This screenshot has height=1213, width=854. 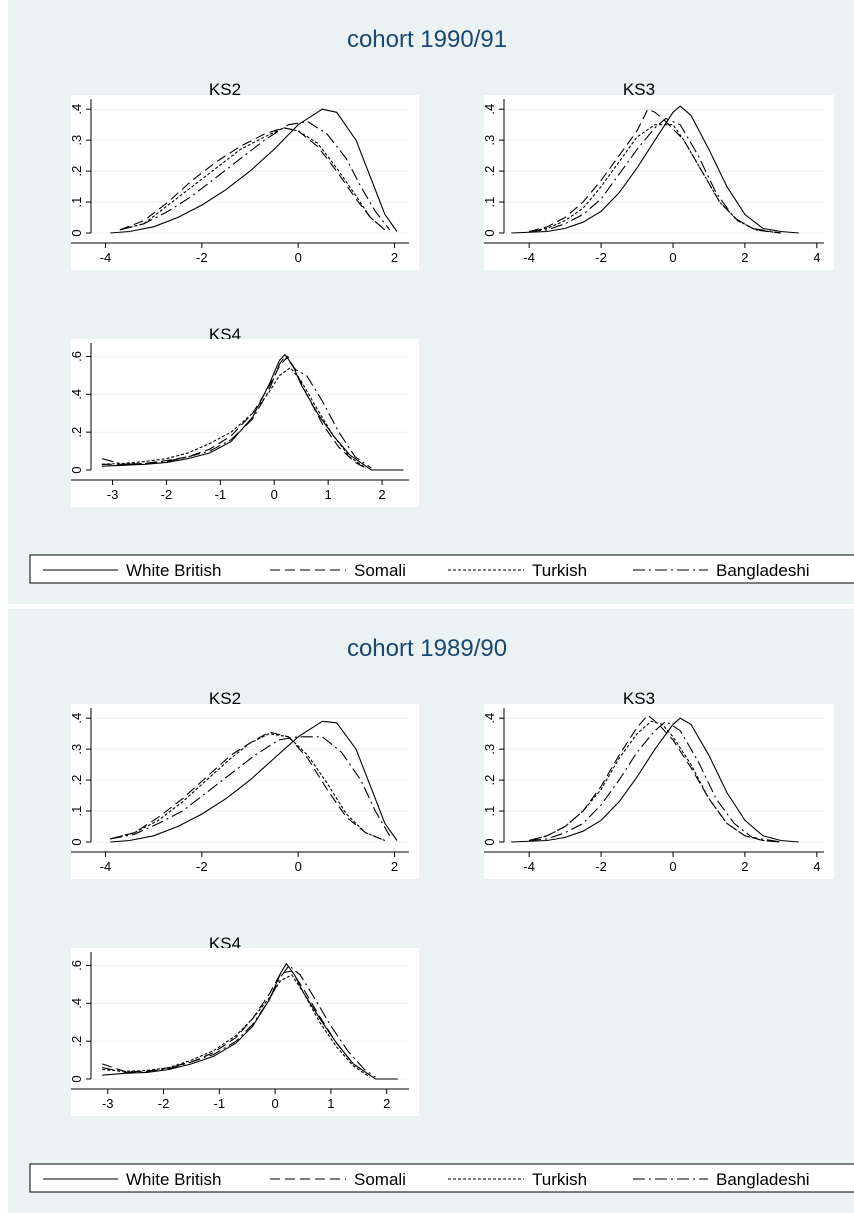 I want to click on cohort-title: cohort 1990/91, so click(x=427, y=39).